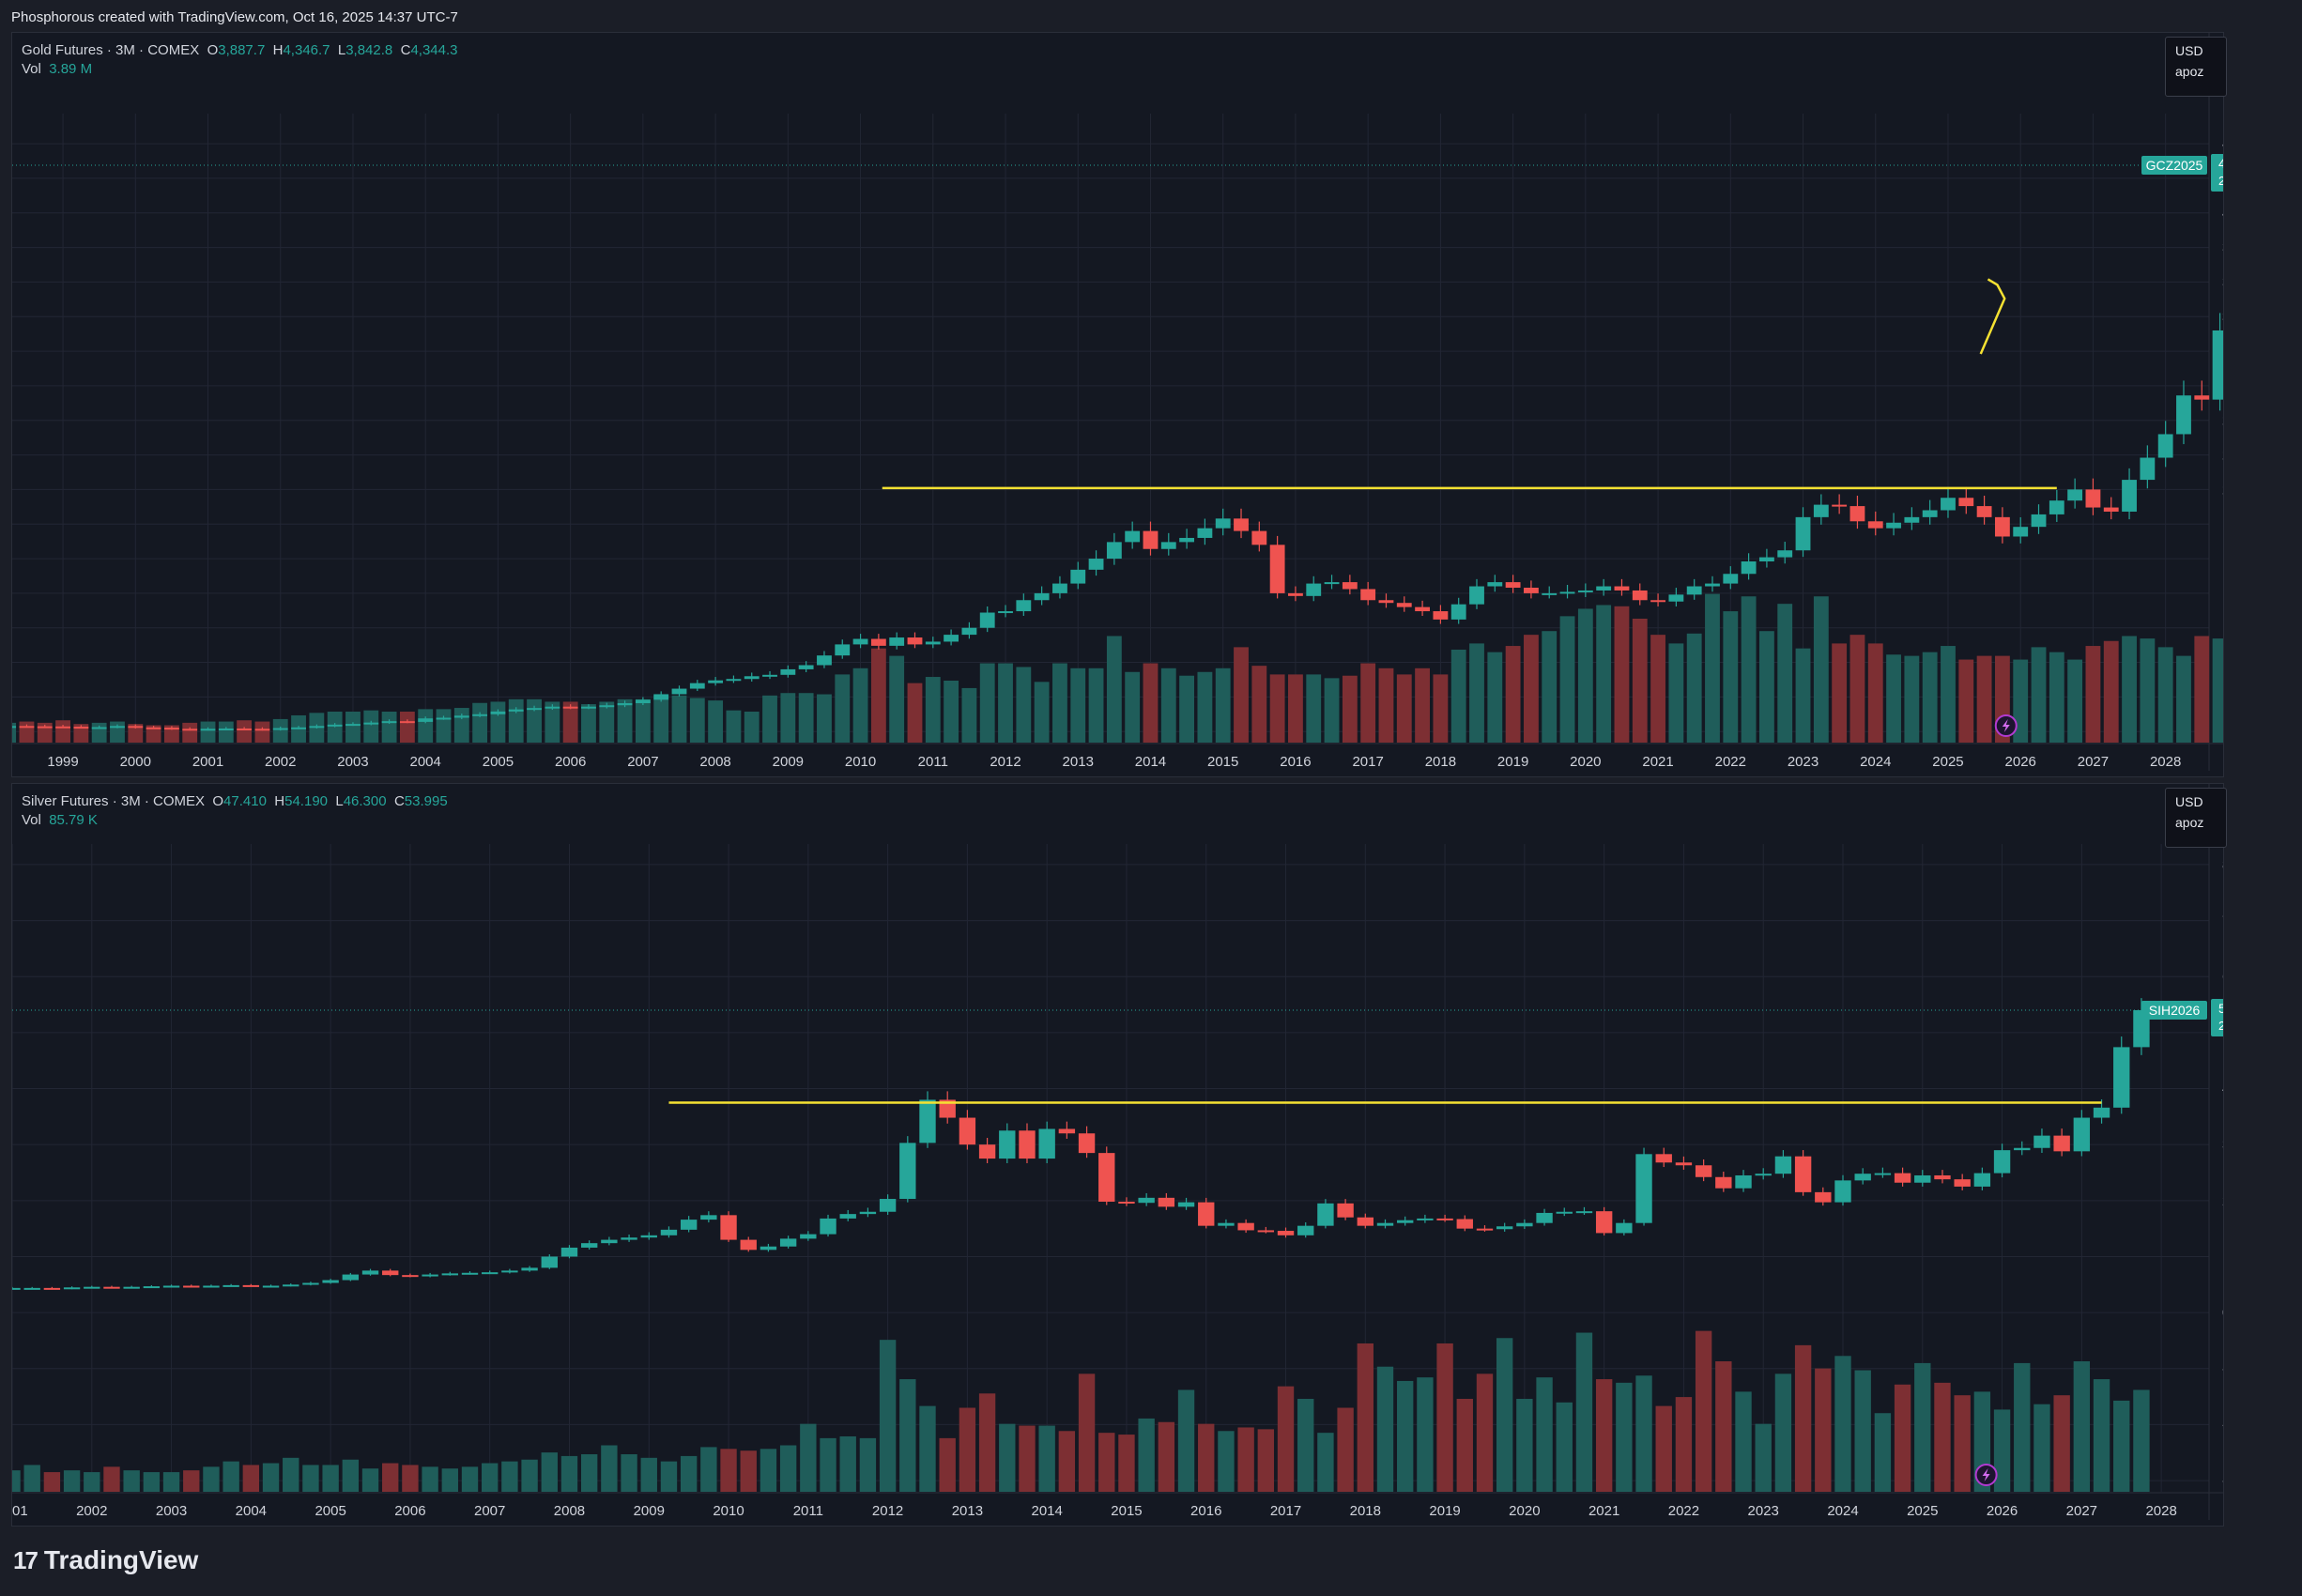  I want to click on gold-unit-button: USD apoz, so click(2196, 67).